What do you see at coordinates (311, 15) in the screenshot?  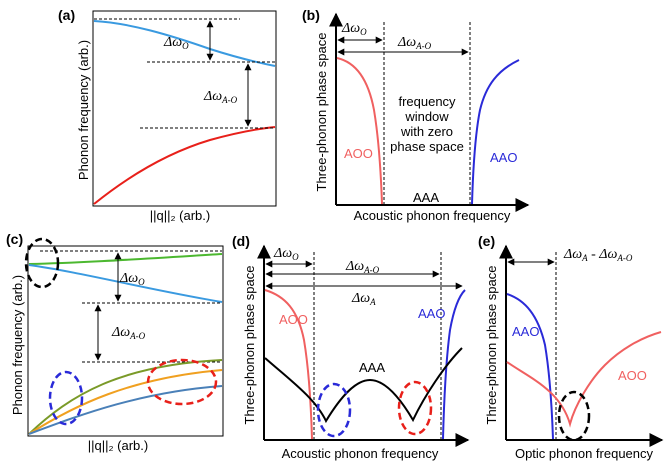 I see `panel-b-label: (b)` at bounding box center [311, 15].